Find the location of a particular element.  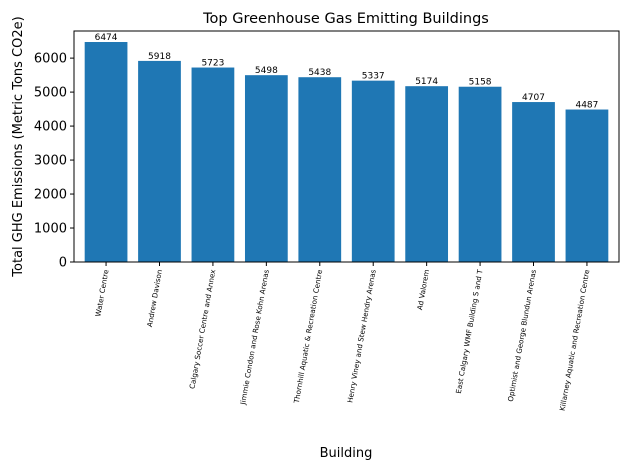

y-axis: 0 1000 2000 3000 4000 5000 6000 is located at coordinates (54, 161).